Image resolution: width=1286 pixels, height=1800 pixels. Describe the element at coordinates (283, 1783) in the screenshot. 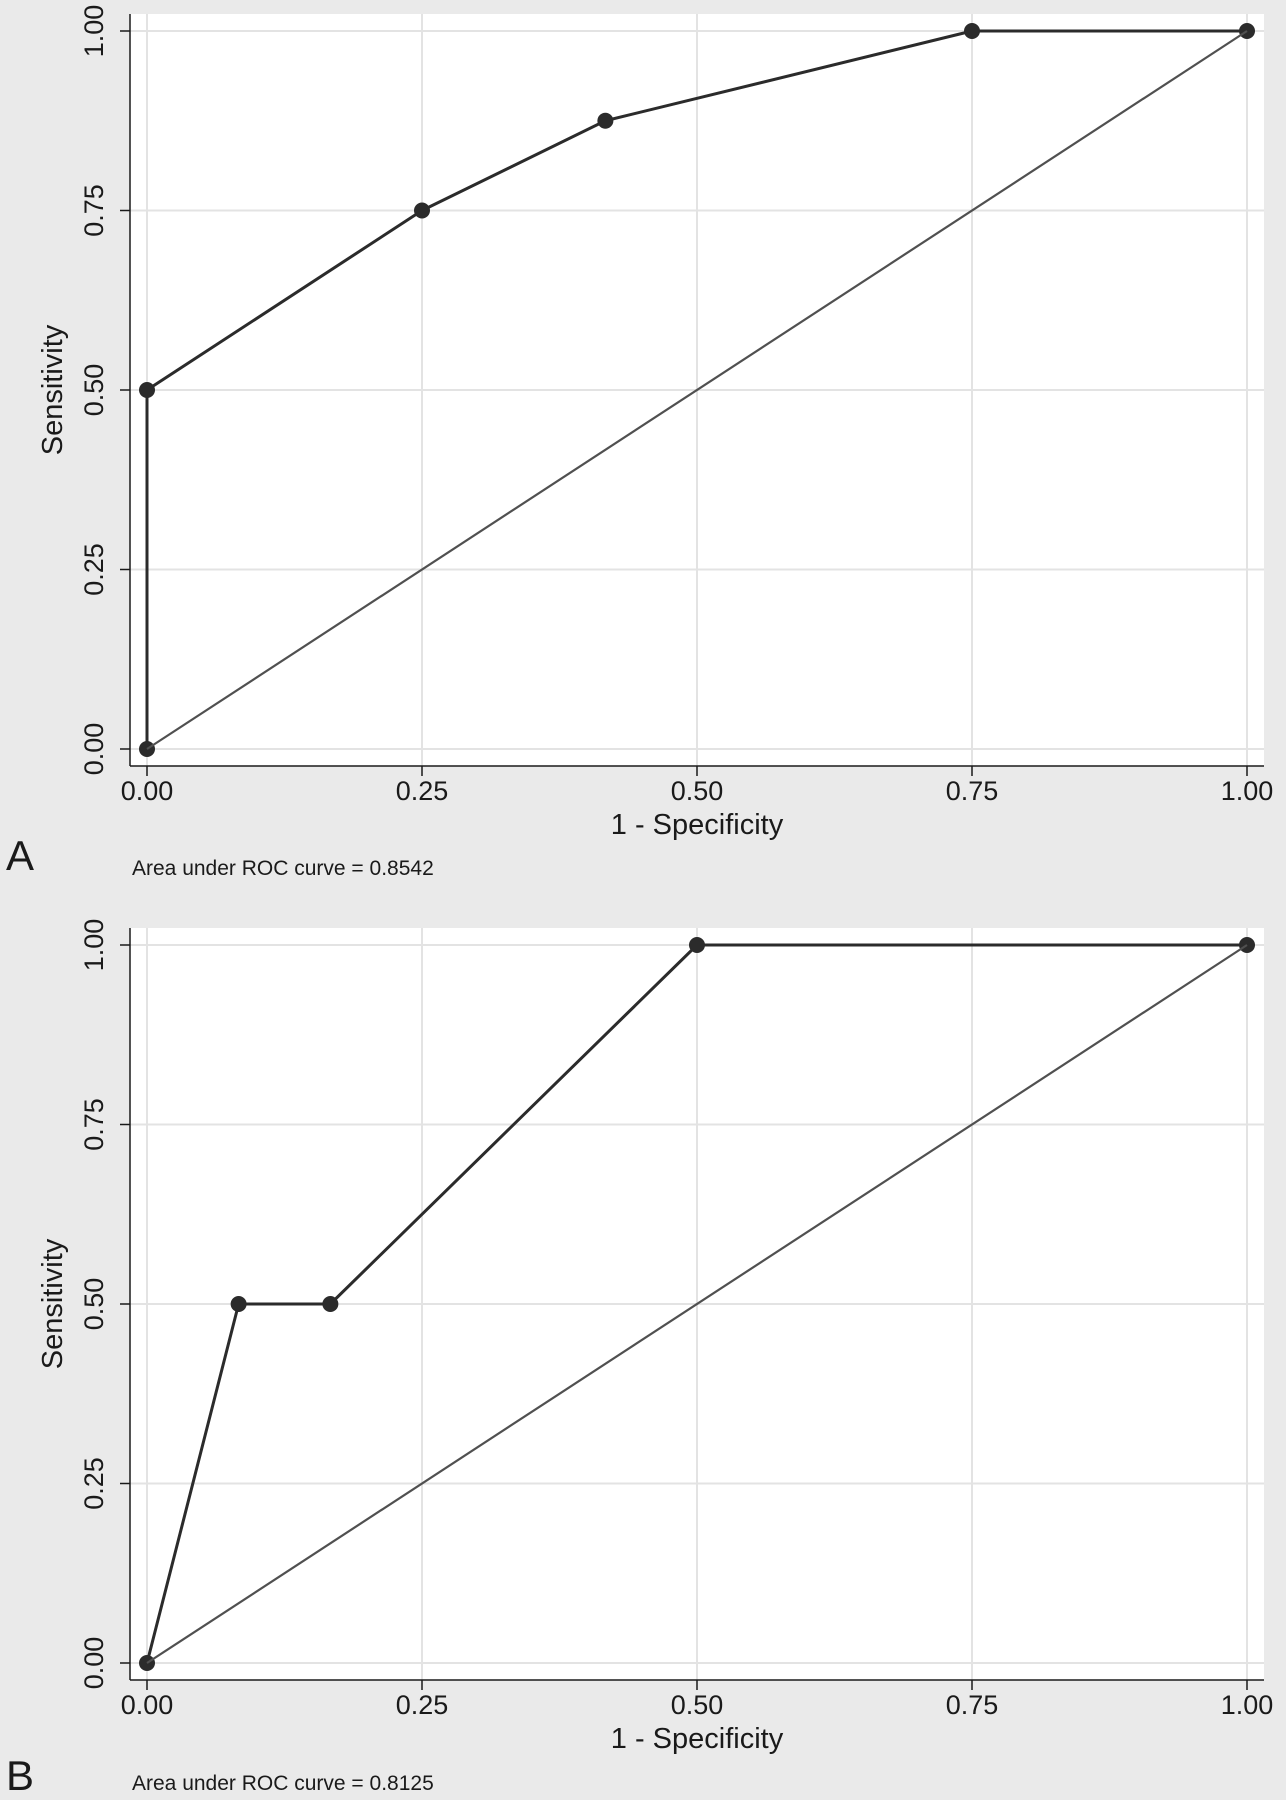

I see `auc-note: Area under ROC curve = 0.8125` at that location.